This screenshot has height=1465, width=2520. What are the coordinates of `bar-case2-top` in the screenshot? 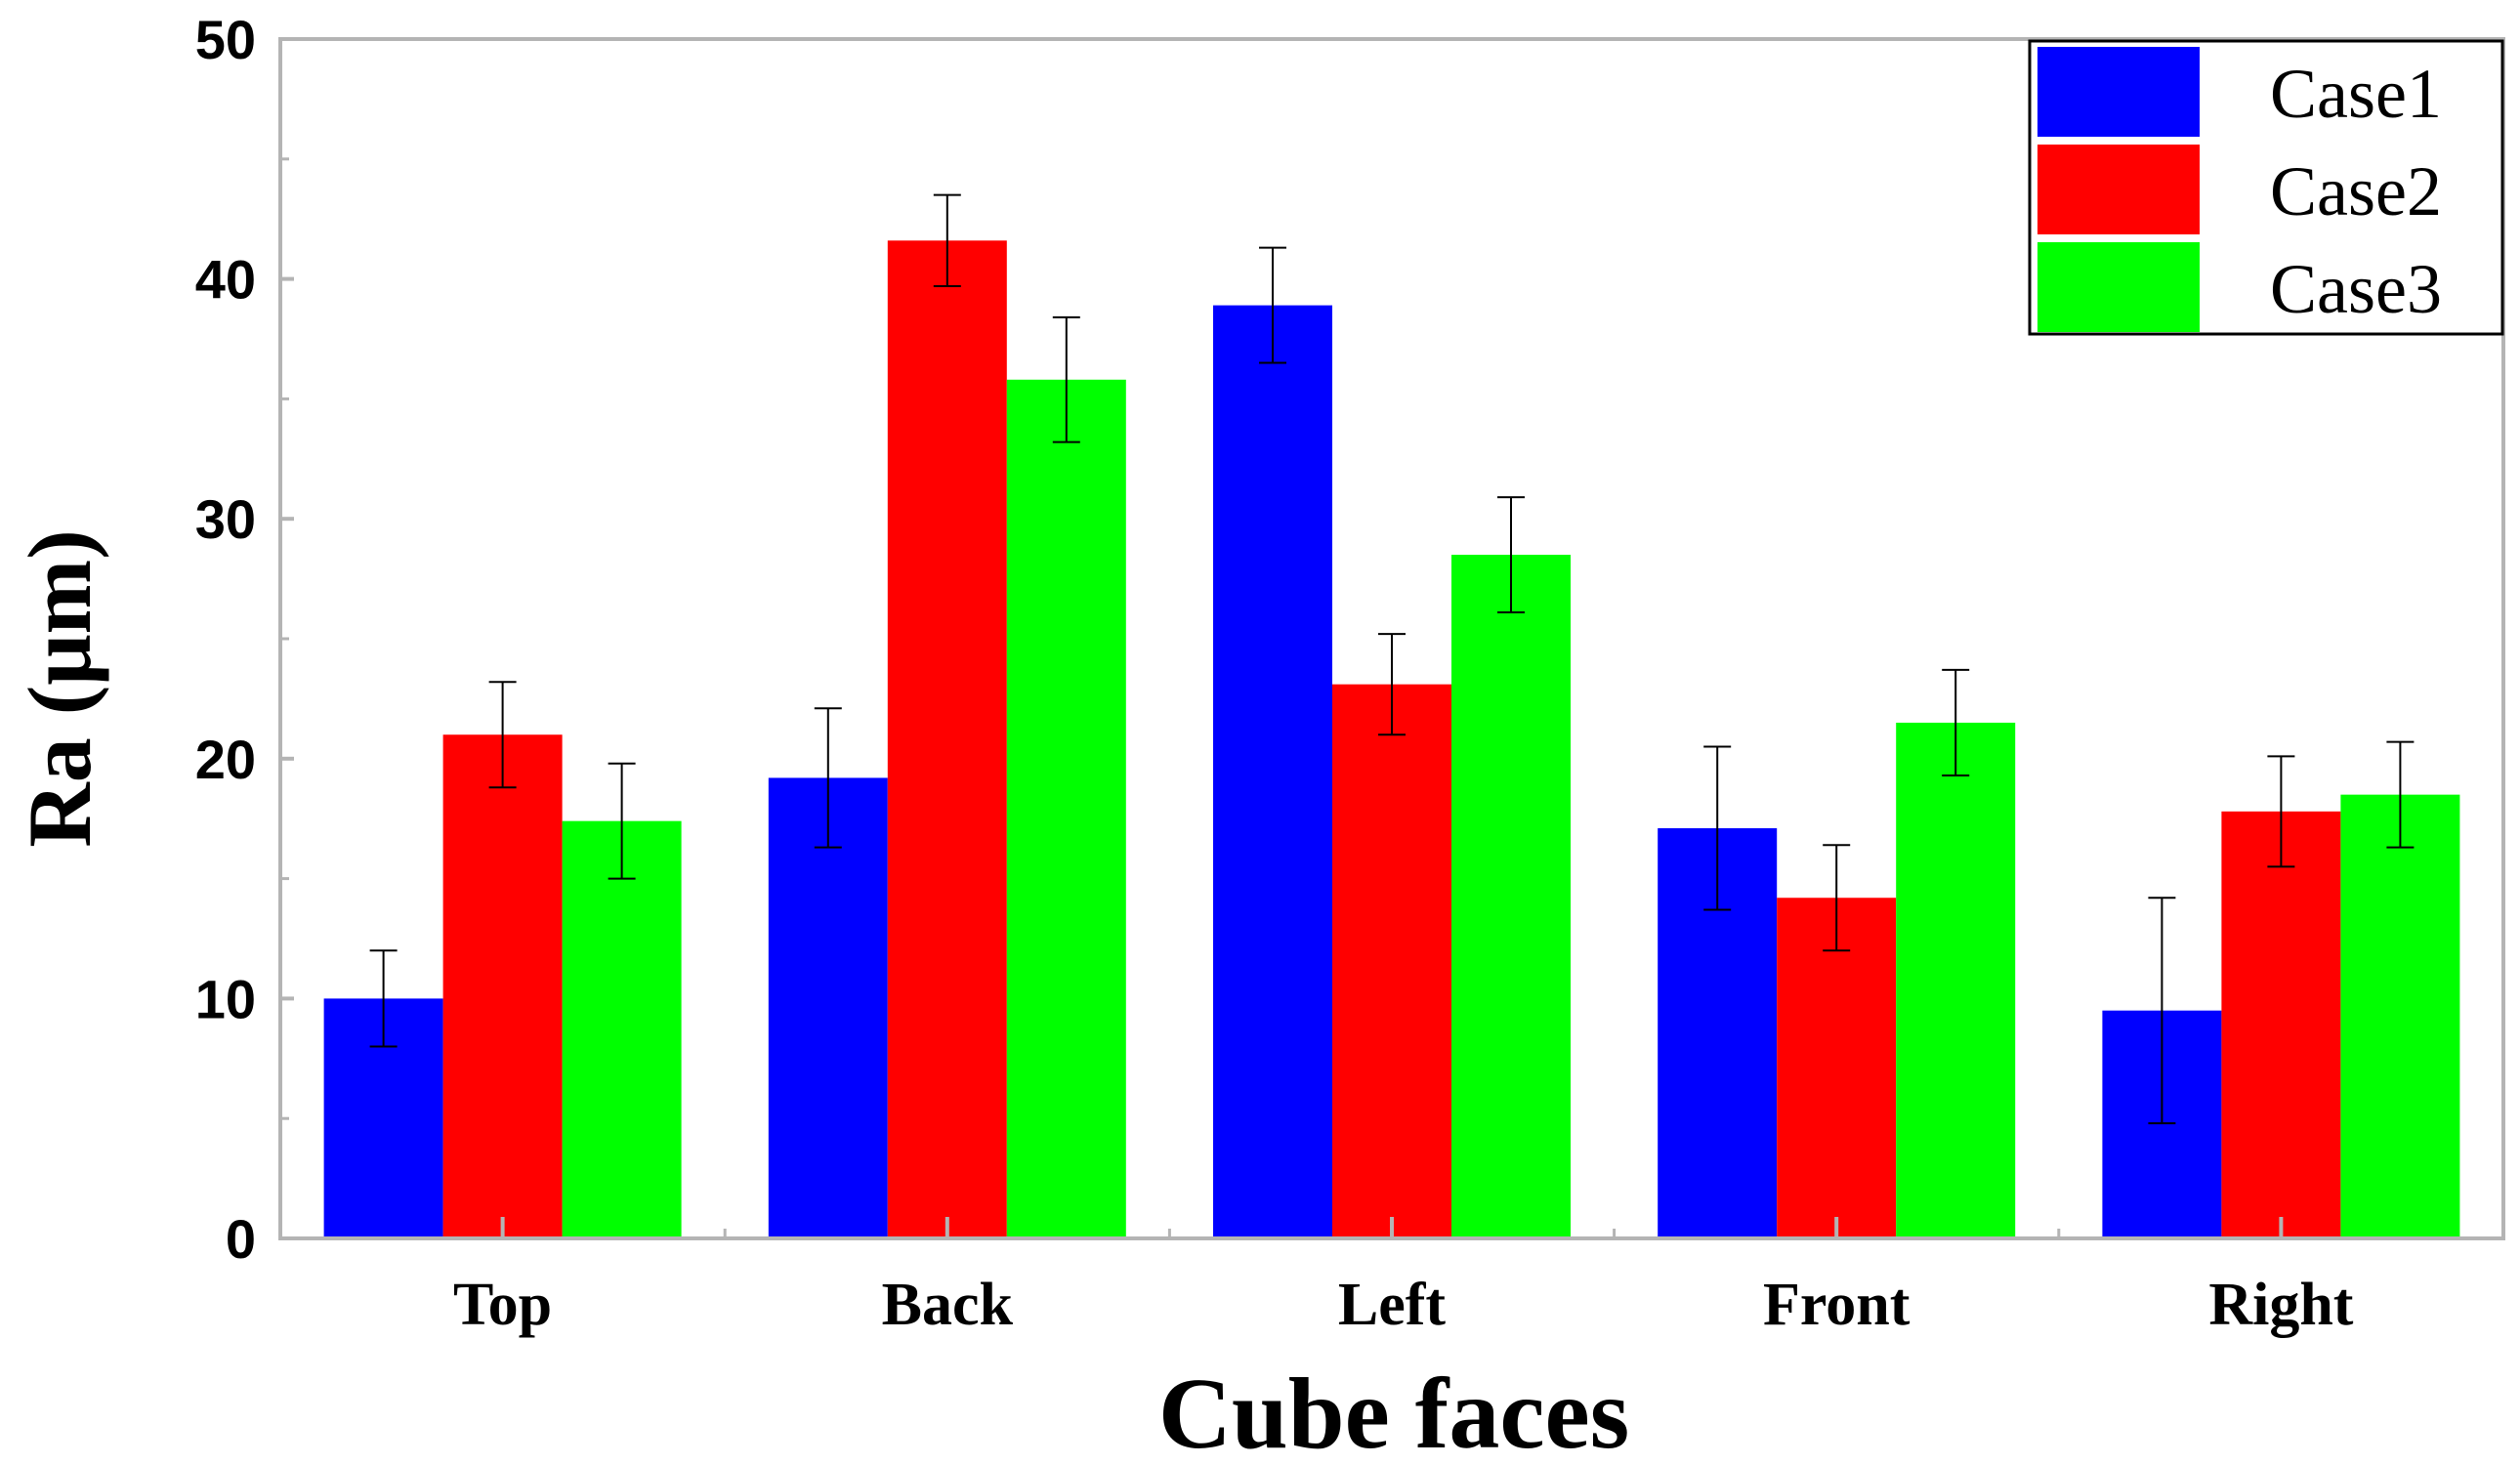 It's located at (502, 986).